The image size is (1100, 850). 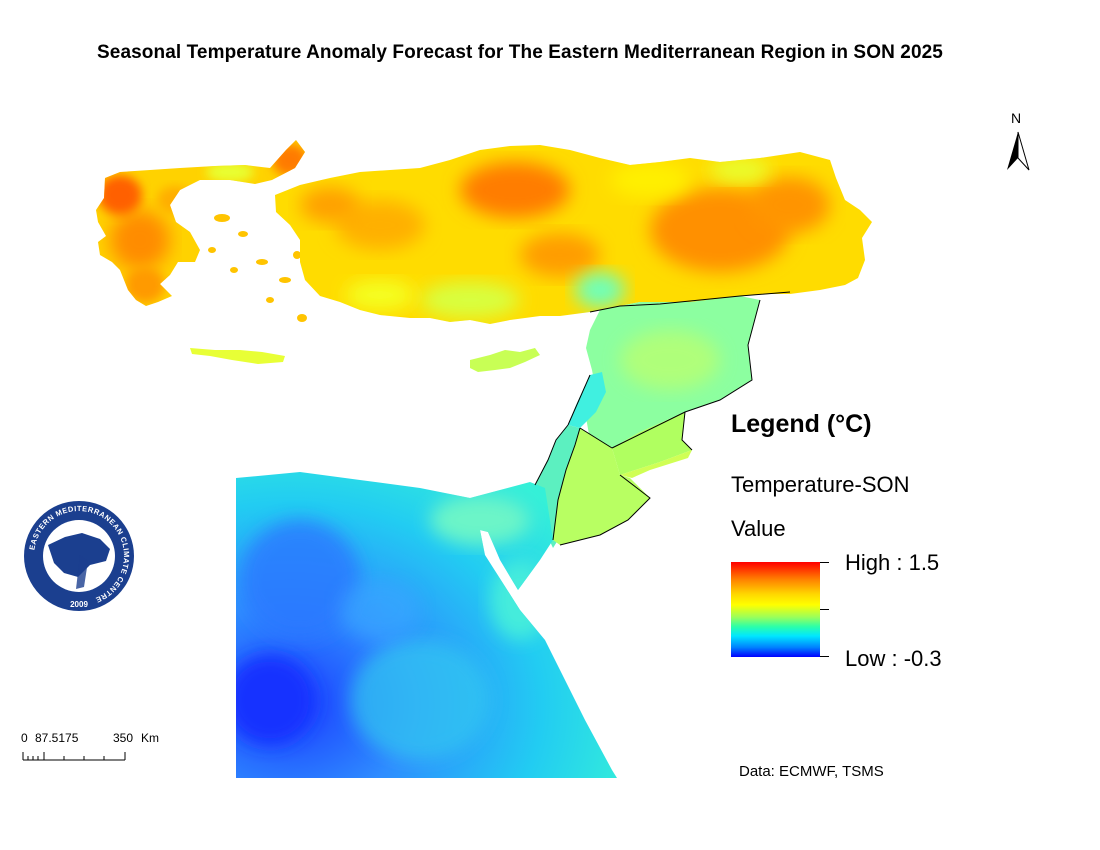 What do you see at coordinates (74, 756) in the screenshot?
I see `scale-bar` at bounding box center [74, 756].